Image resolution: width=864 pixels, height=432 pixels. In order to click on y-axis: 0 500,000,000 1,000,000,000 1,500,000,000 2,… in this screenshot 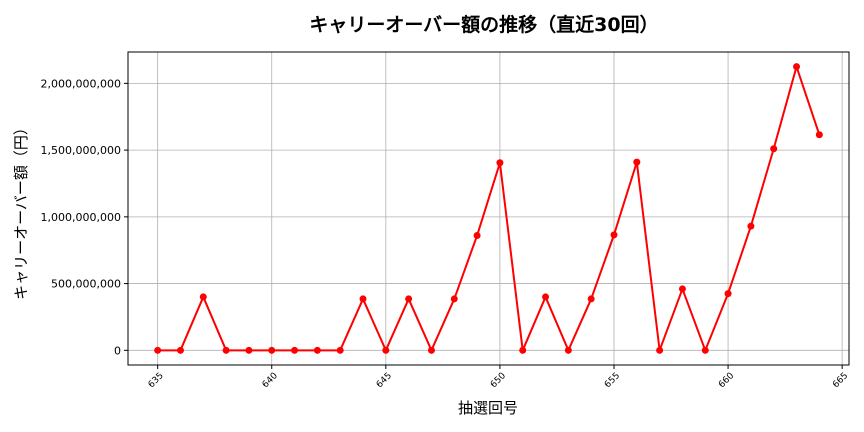, I will do `click(84, 217)`.